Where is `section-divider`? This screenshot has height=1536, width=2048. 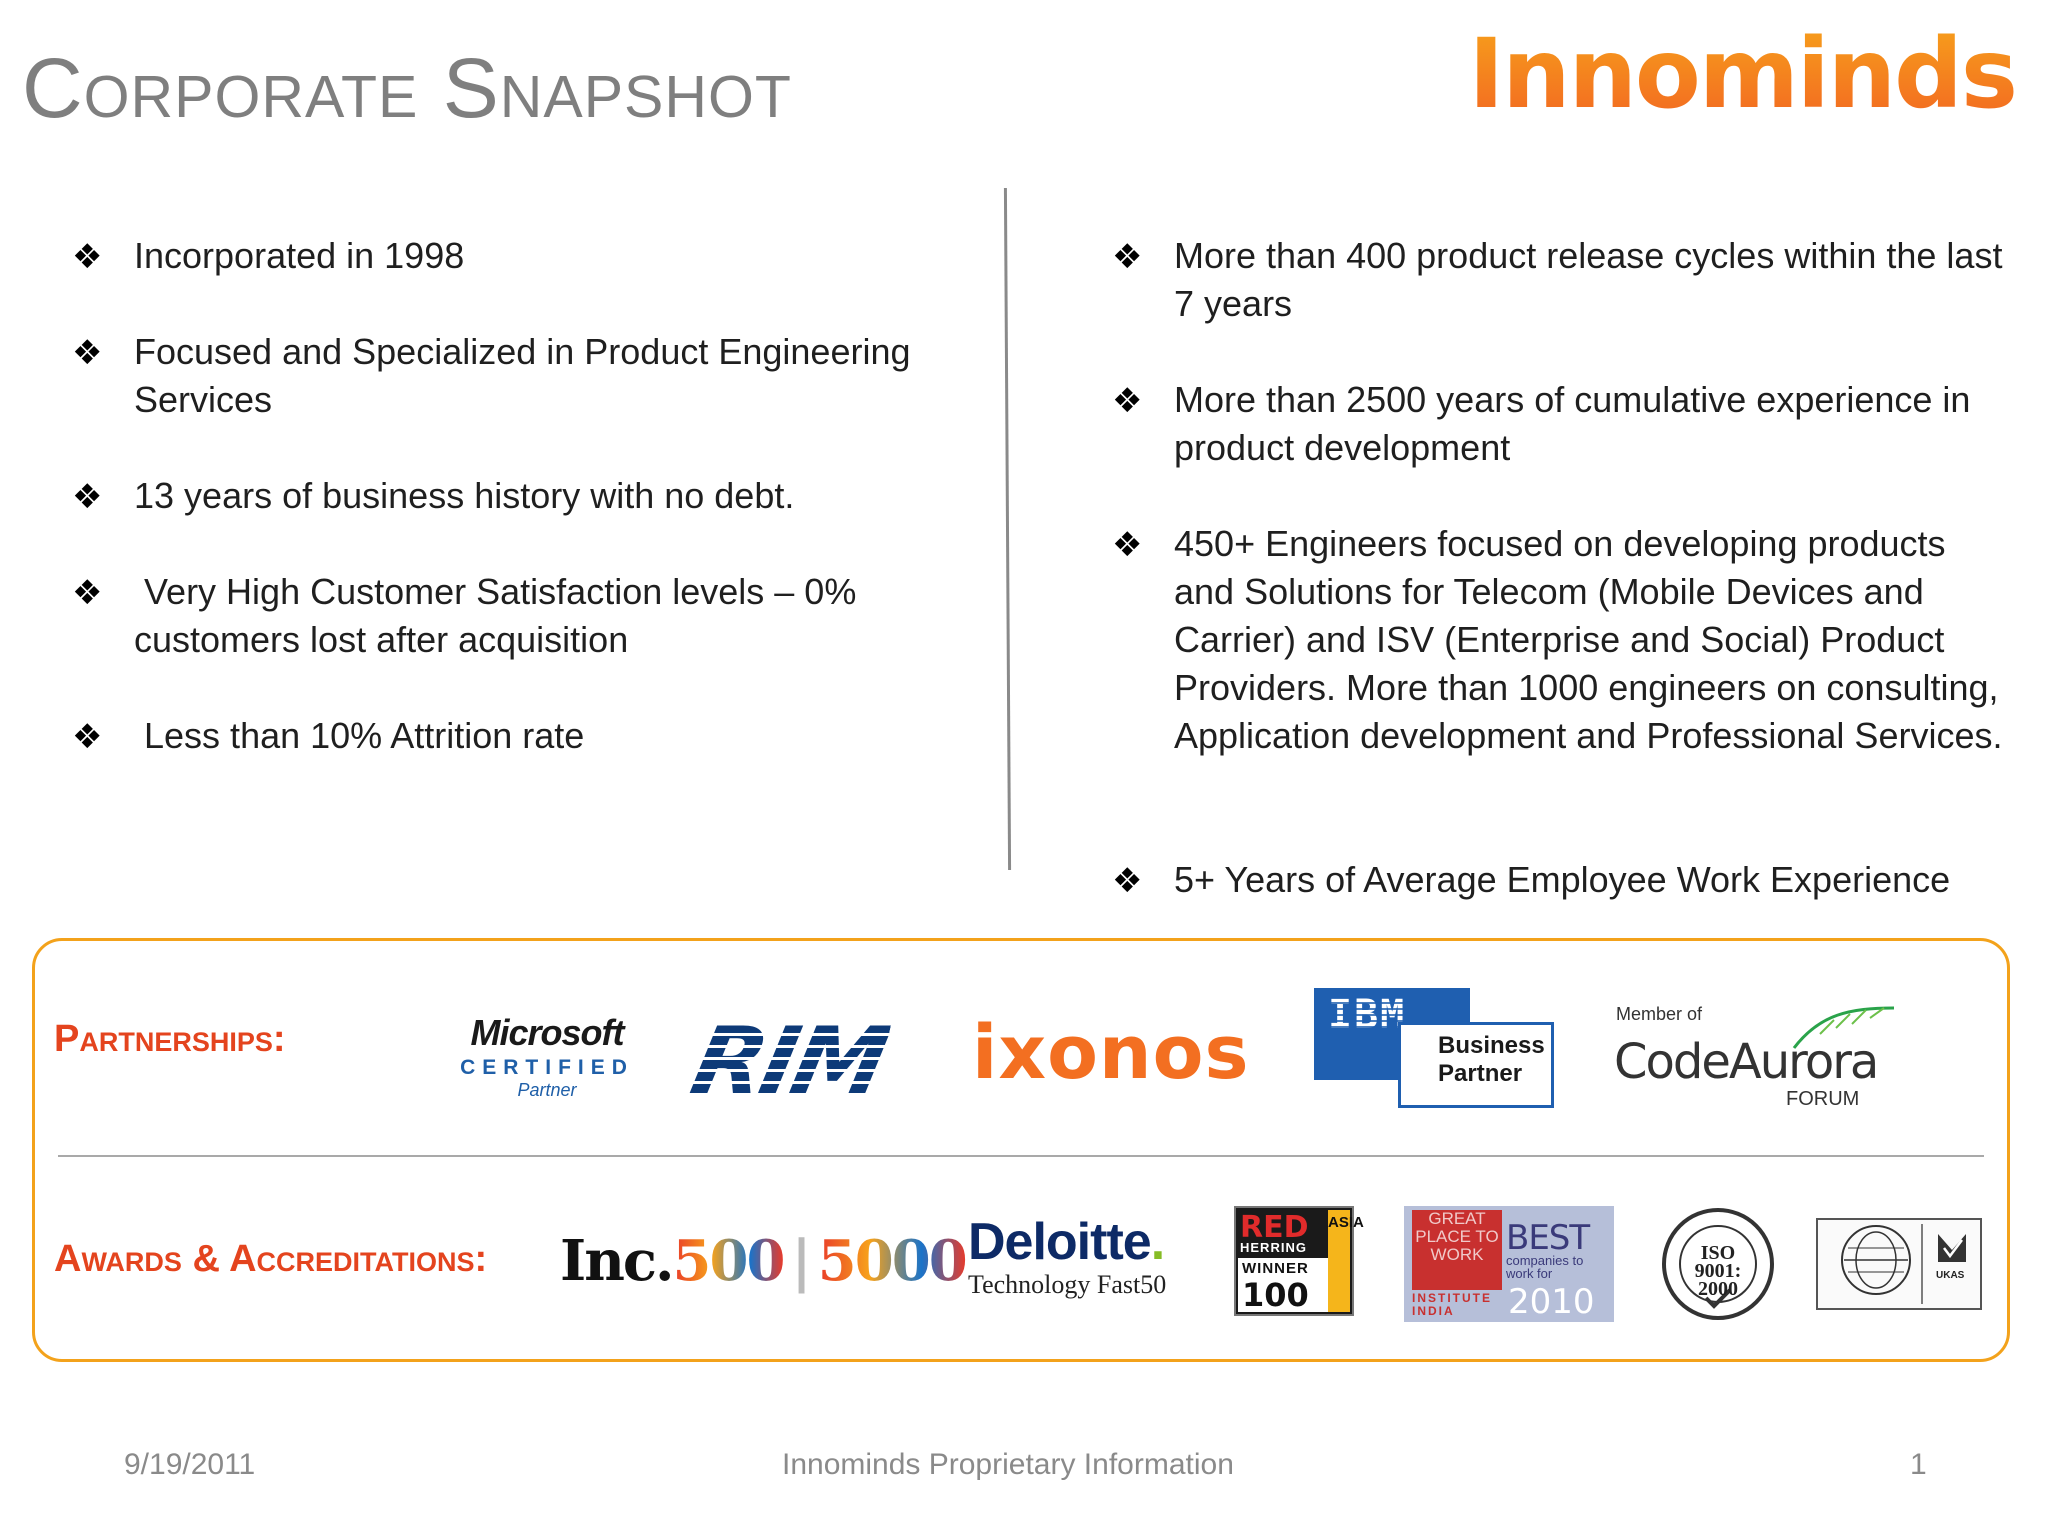 section-divider is located at coordinates (1021, 1156).